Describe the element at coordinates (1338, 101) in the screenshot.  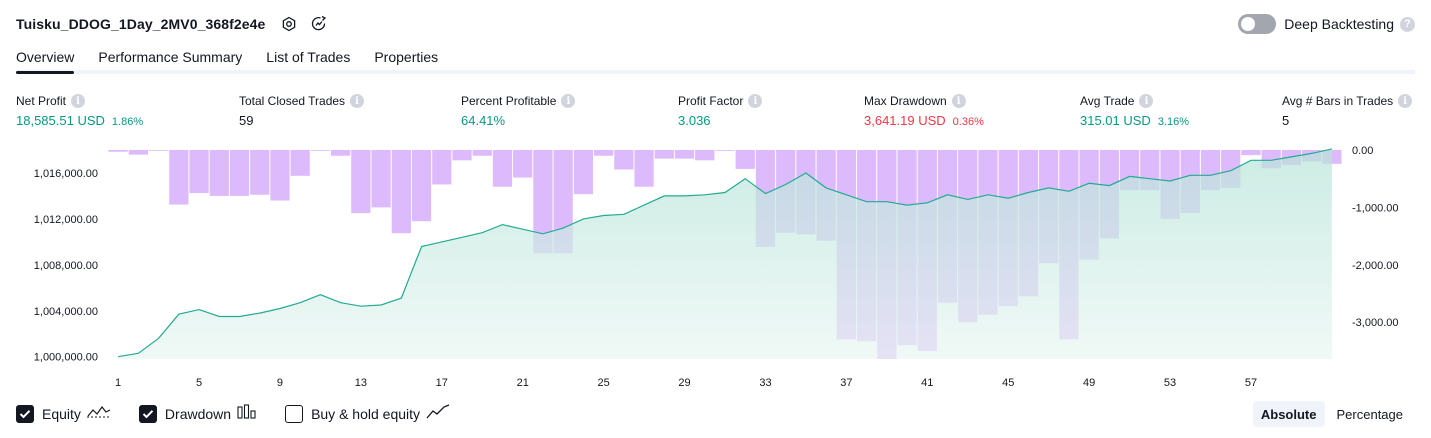
I see `stat-label: Avg # Bars in Trades` at that location.